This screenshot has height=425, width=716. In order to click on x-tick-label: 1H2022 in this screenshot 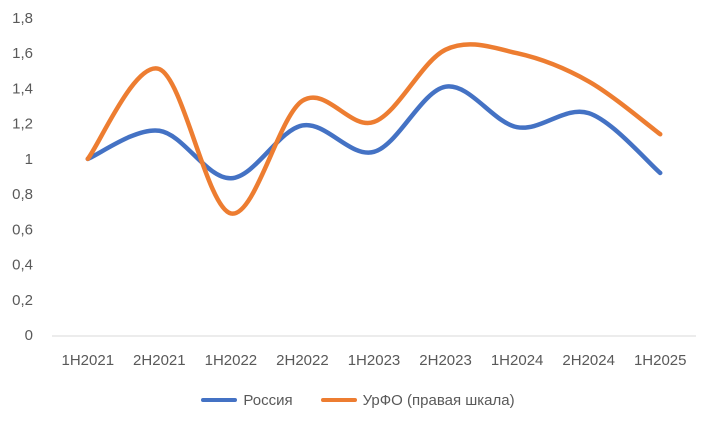, I will do `click(231, 360)`.